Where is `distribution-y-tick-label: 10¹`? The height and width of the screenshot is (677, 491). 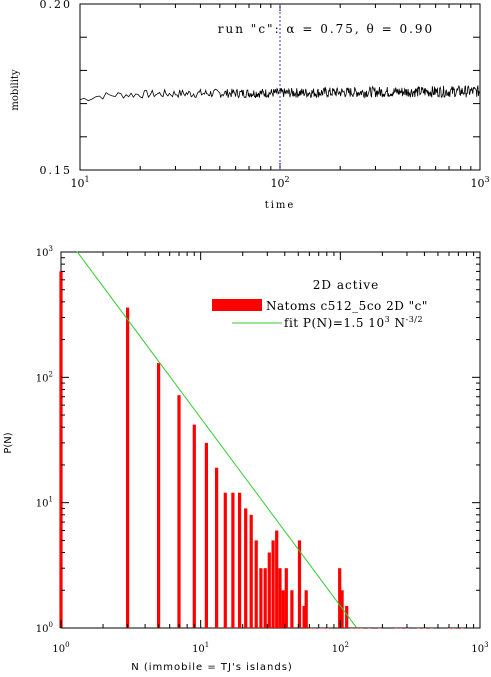
distribution-y-tick-label: 10¹ is located at coordinates (44, 503).